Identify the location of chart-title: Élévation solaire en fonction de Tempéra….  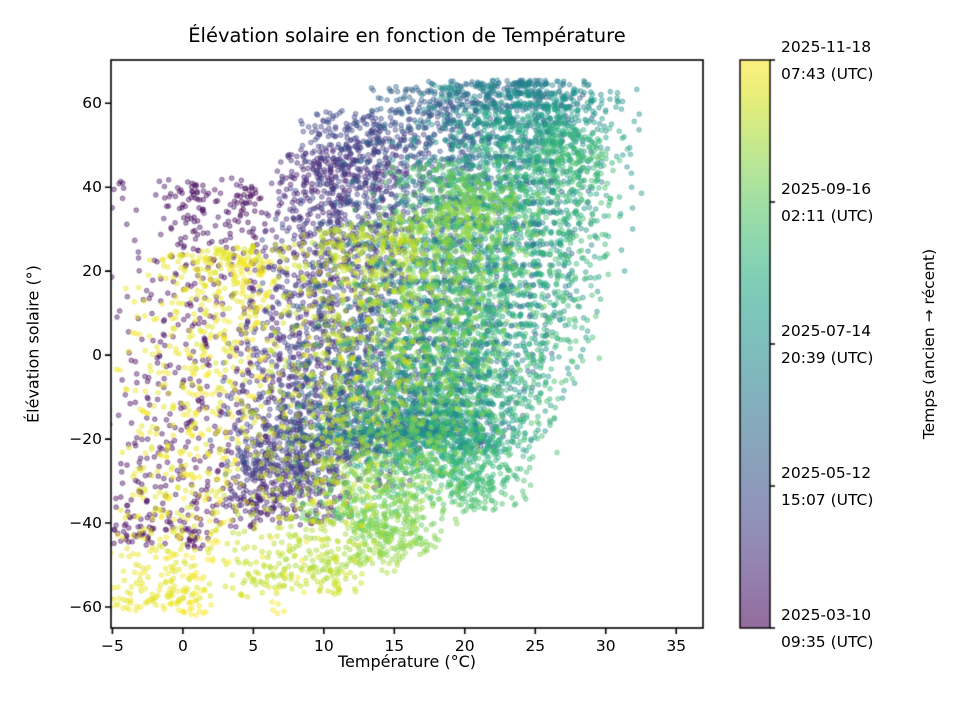
(407, 35).